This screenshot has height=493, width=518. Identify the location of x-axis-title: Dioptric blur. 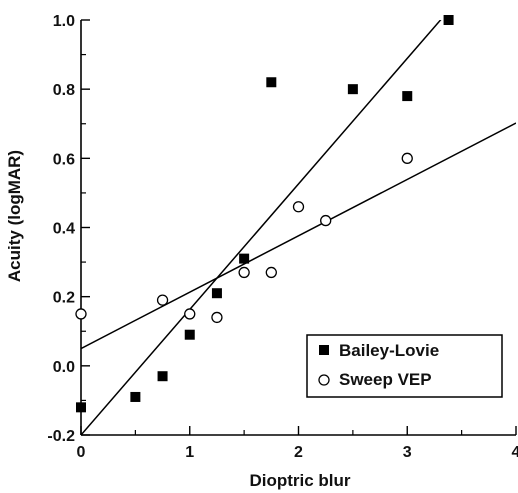
(299, 480).